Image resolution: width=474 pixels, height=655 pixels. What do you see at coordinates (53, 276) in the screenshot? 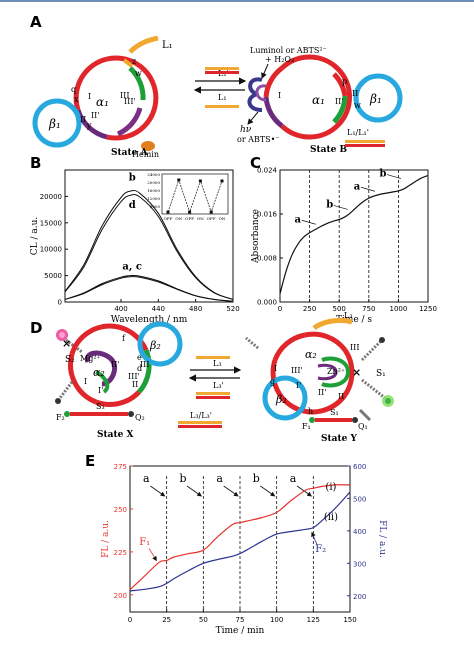
I see `chart-b-ytick-label: 5000` at bounding box center [53, 276].